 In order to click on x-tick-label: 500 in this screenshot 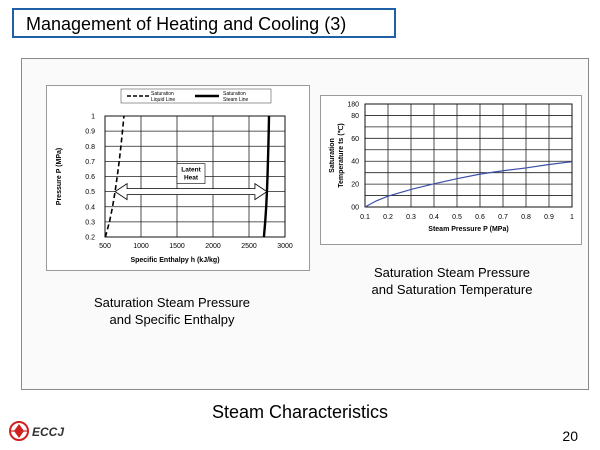, I will do `click(105, 246)`.